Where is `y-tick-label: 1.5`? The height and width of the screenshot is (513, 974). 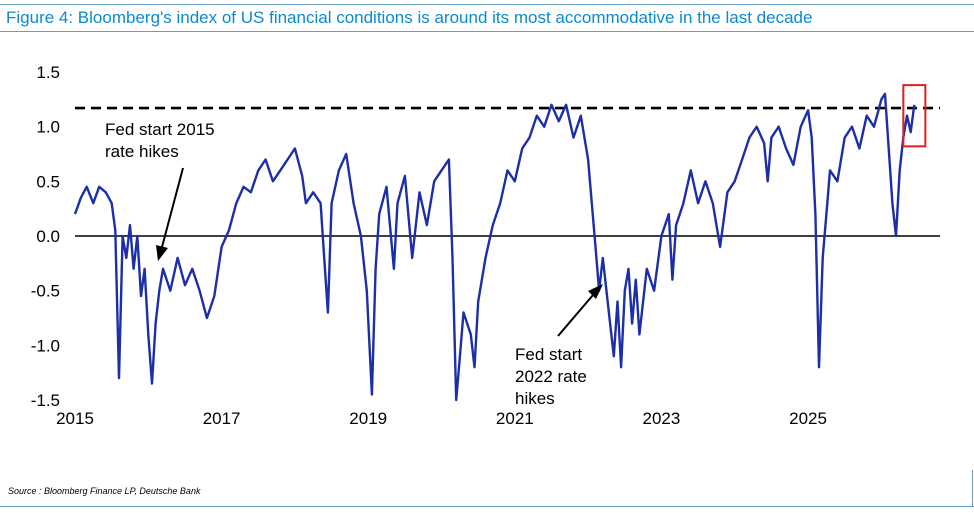 y-tick-label: 1.5 is located at coordinates (48, 72).